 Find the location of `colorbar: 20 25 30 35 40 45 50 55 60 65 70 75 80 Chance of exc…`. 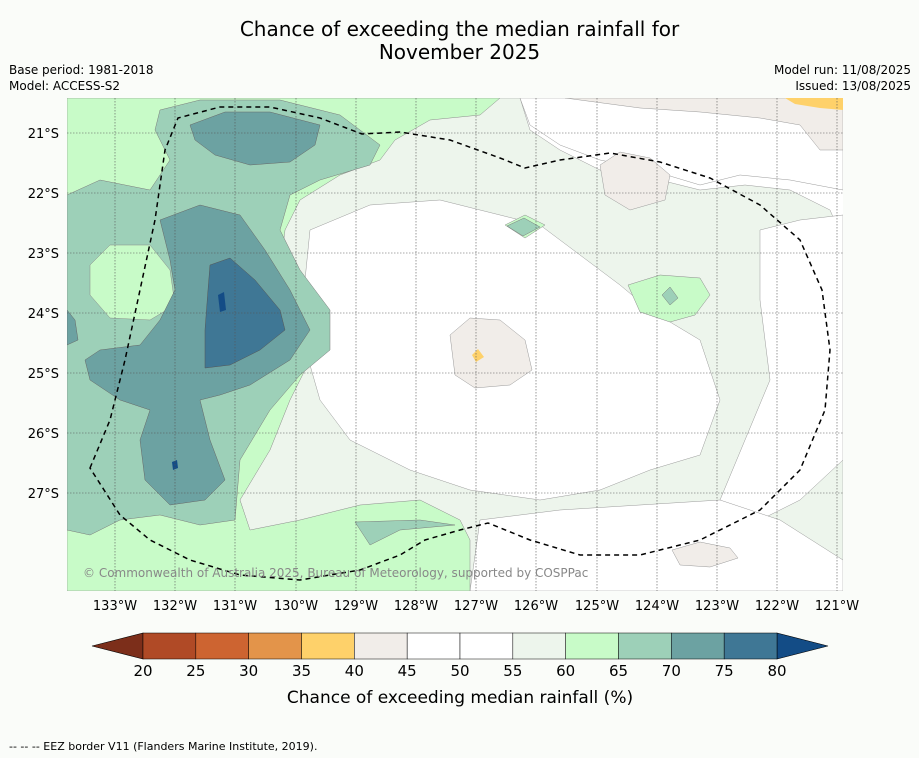

colorbar: 20 25 30 35 40 45 50 55 60 65 70 75 80 Chance of exc… is located at coordinates (460, 670).